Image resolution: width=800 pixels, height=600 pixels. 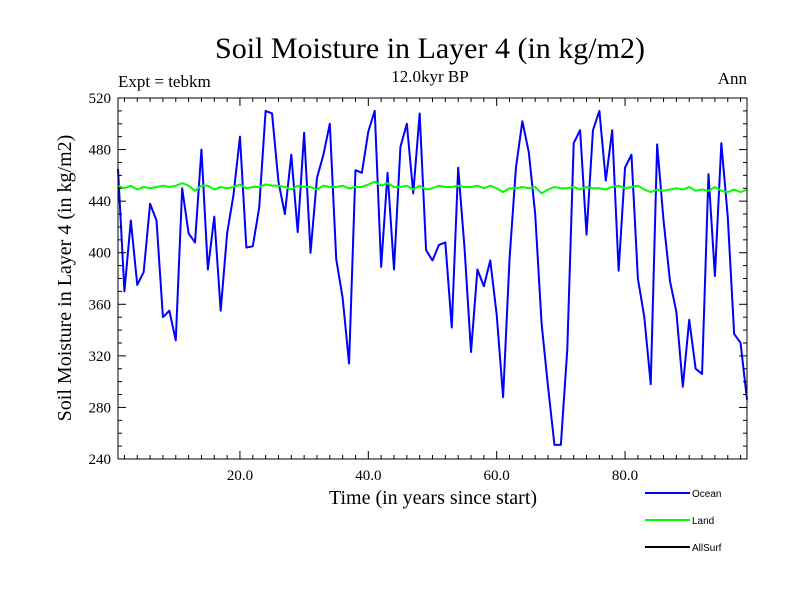 I want to click on x-tick-label: 20.0, so click(x=240, y=476).